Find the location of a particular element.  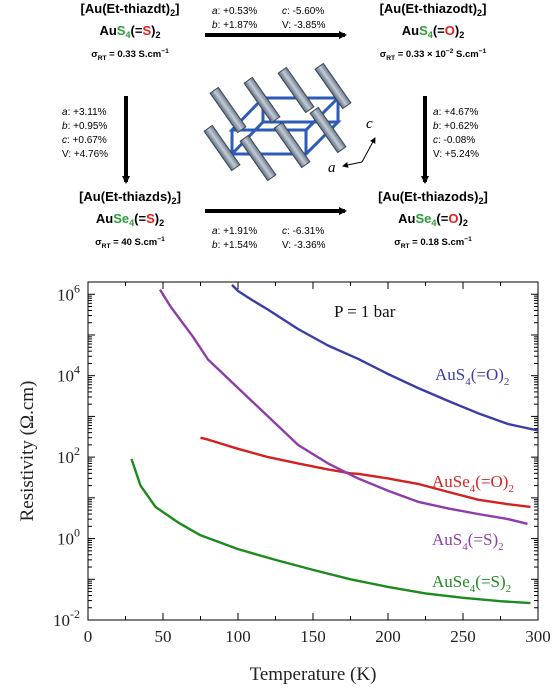

compound-name: [Au(Et-thiazdt)2] is located at coordinates (130, 9).